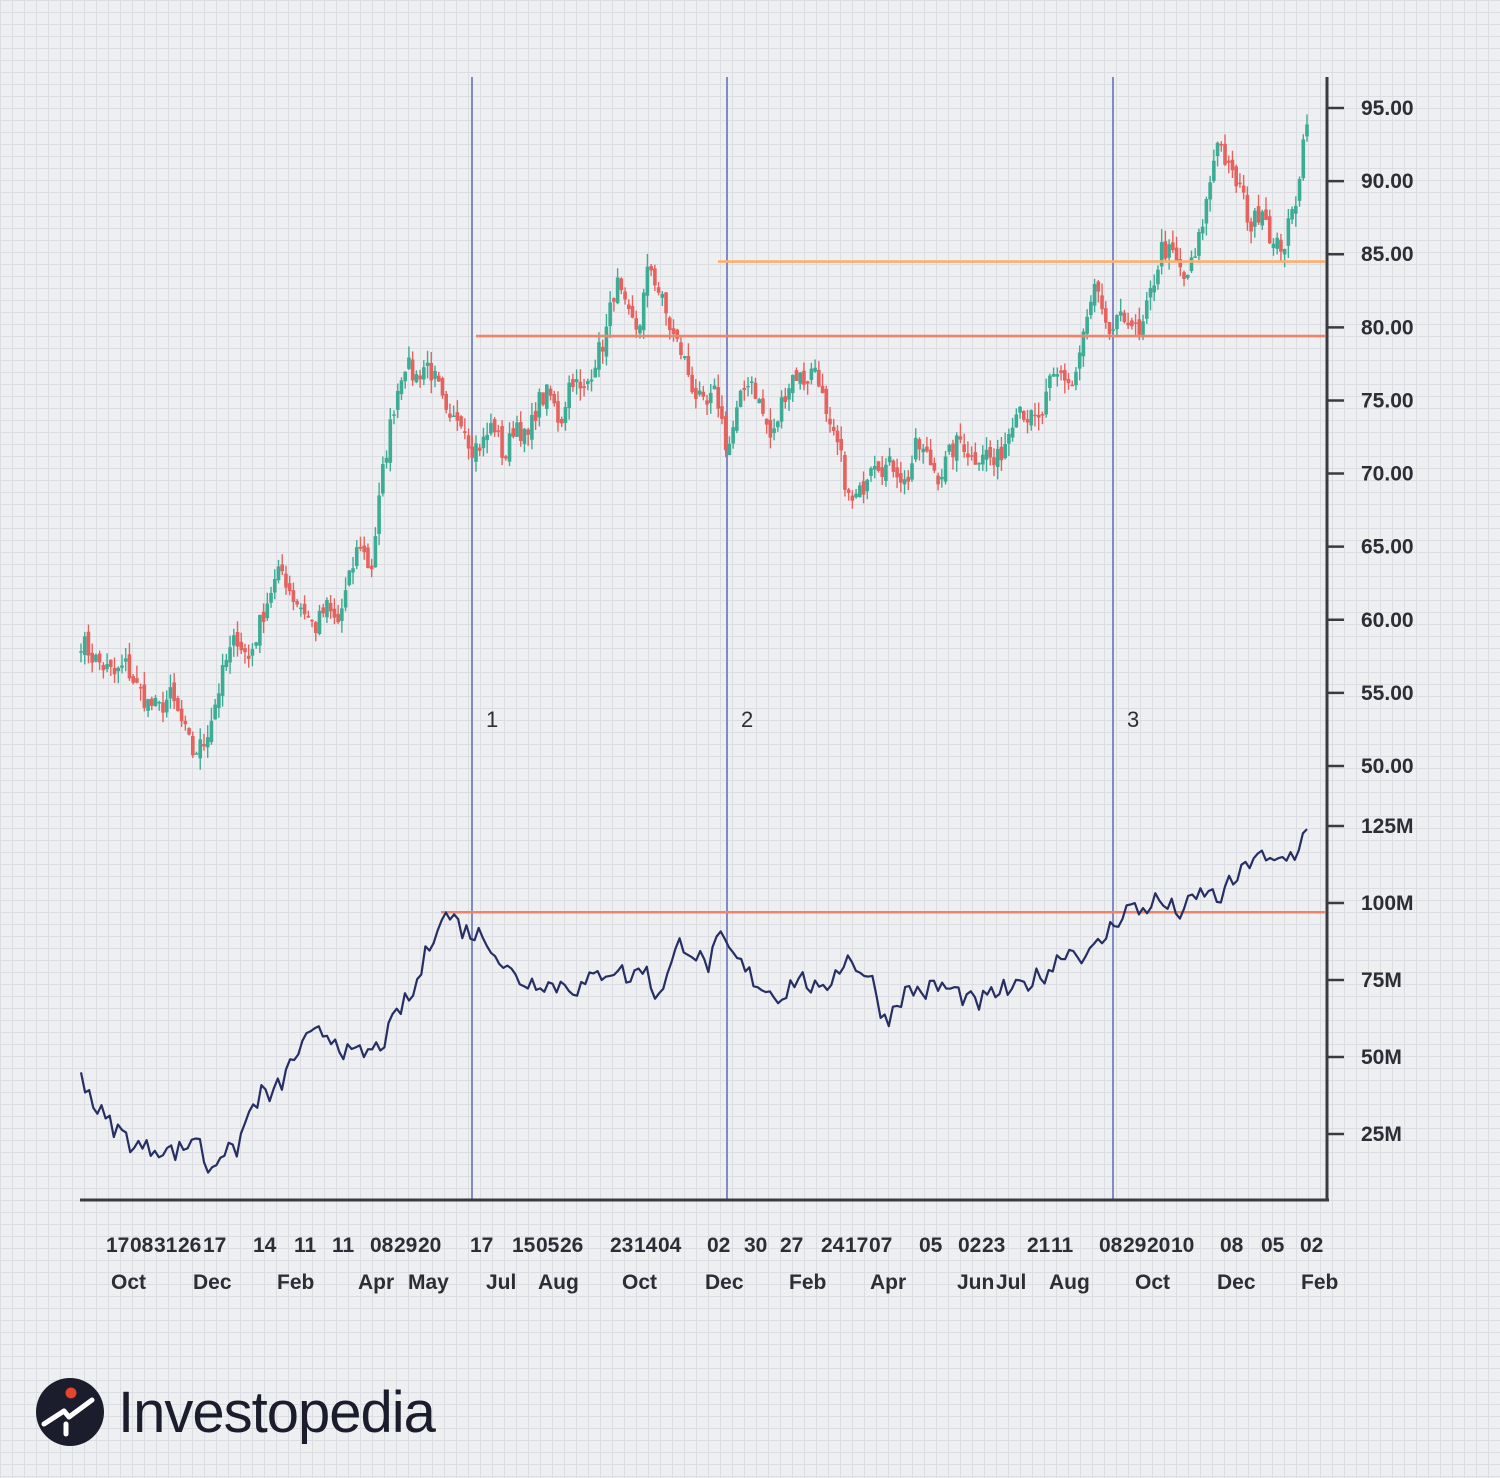  I want to click on x-day-label: 14, so click(646, 1245).